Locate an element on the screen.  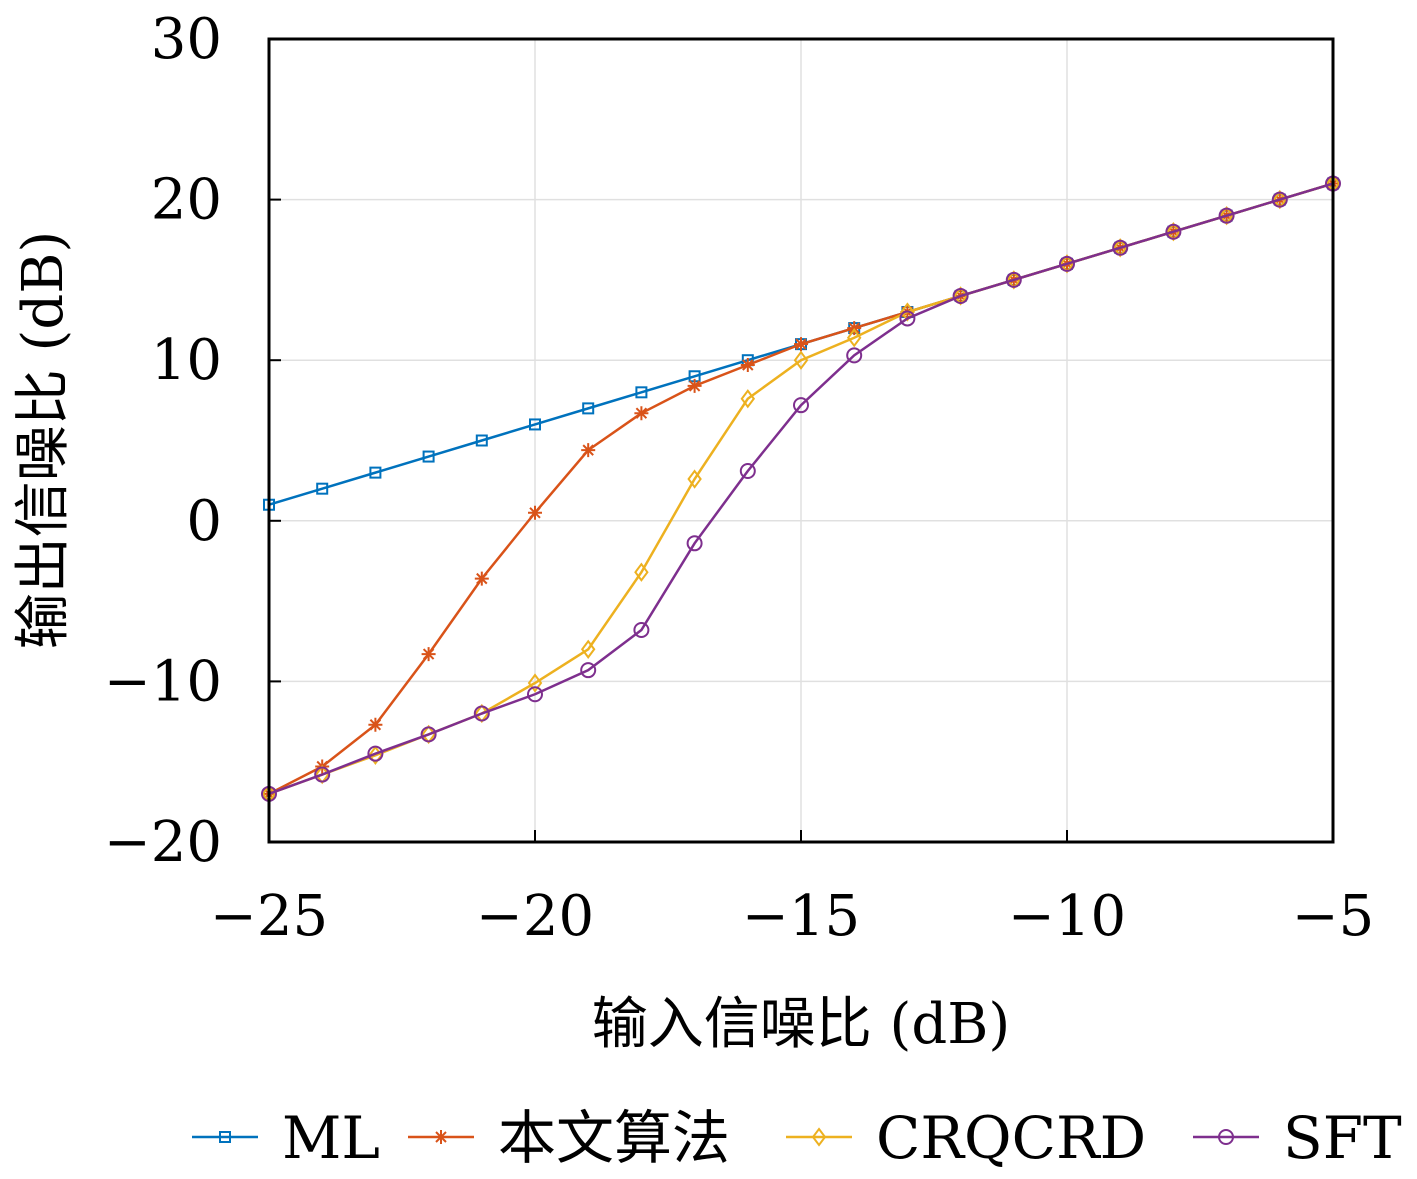
y-tick-label: 10 is located at coordinates (186, 360).